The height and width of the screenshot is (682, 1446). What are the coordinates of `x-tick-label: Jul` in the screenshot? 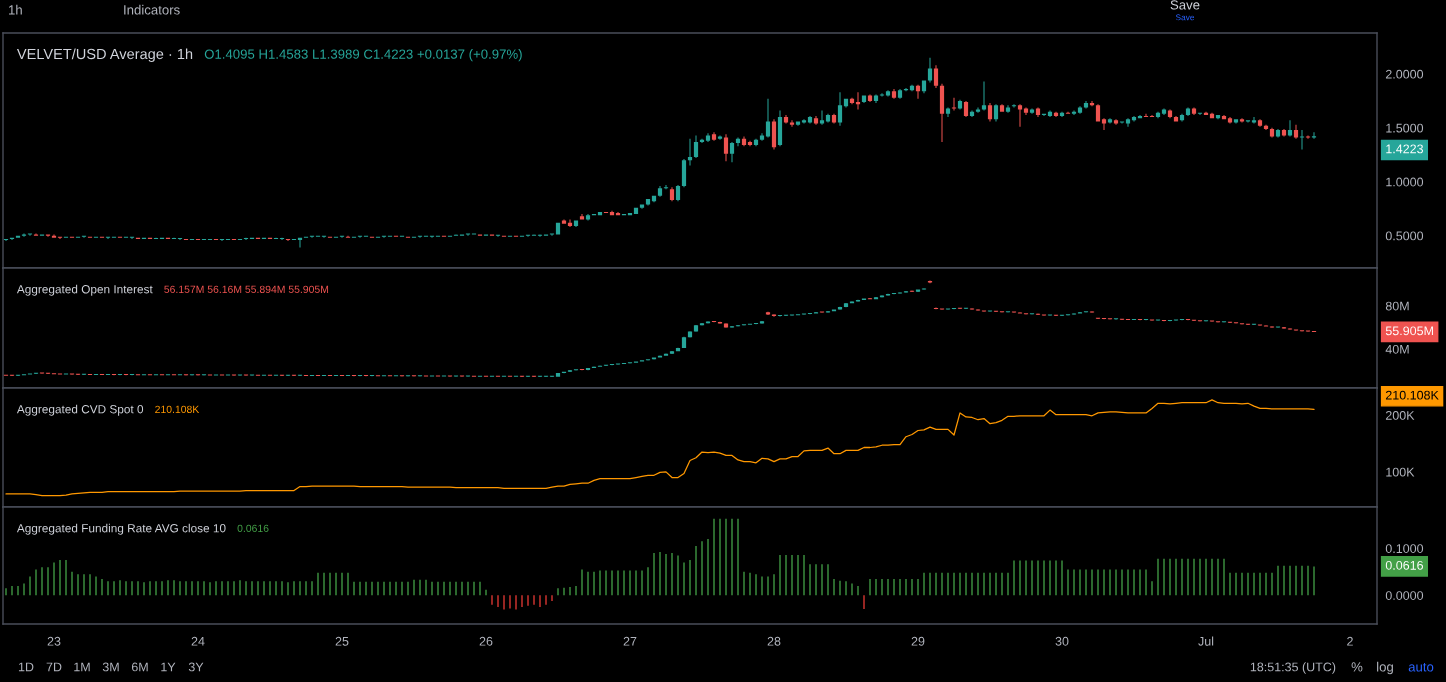 It's located at (1206, 641).